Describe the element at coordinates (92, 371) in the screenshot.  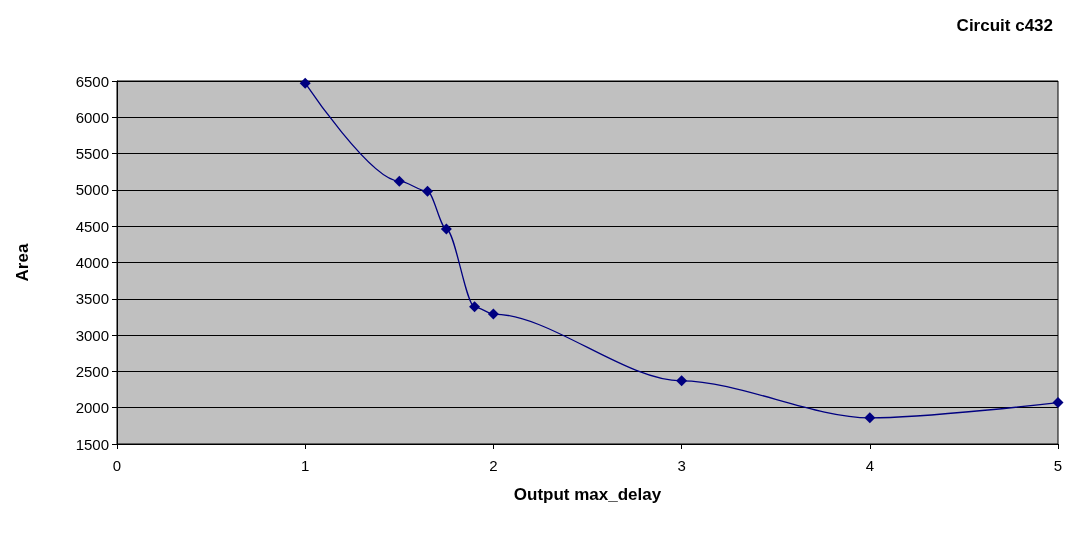
I see `y-tick-label: 2500` at that location.